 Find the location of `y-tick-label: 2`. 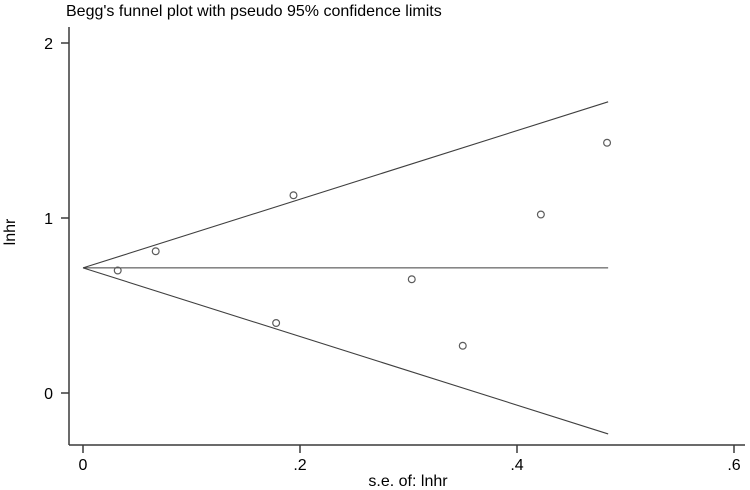

y-tick-label: 2 is located at coordinates (48, 44).